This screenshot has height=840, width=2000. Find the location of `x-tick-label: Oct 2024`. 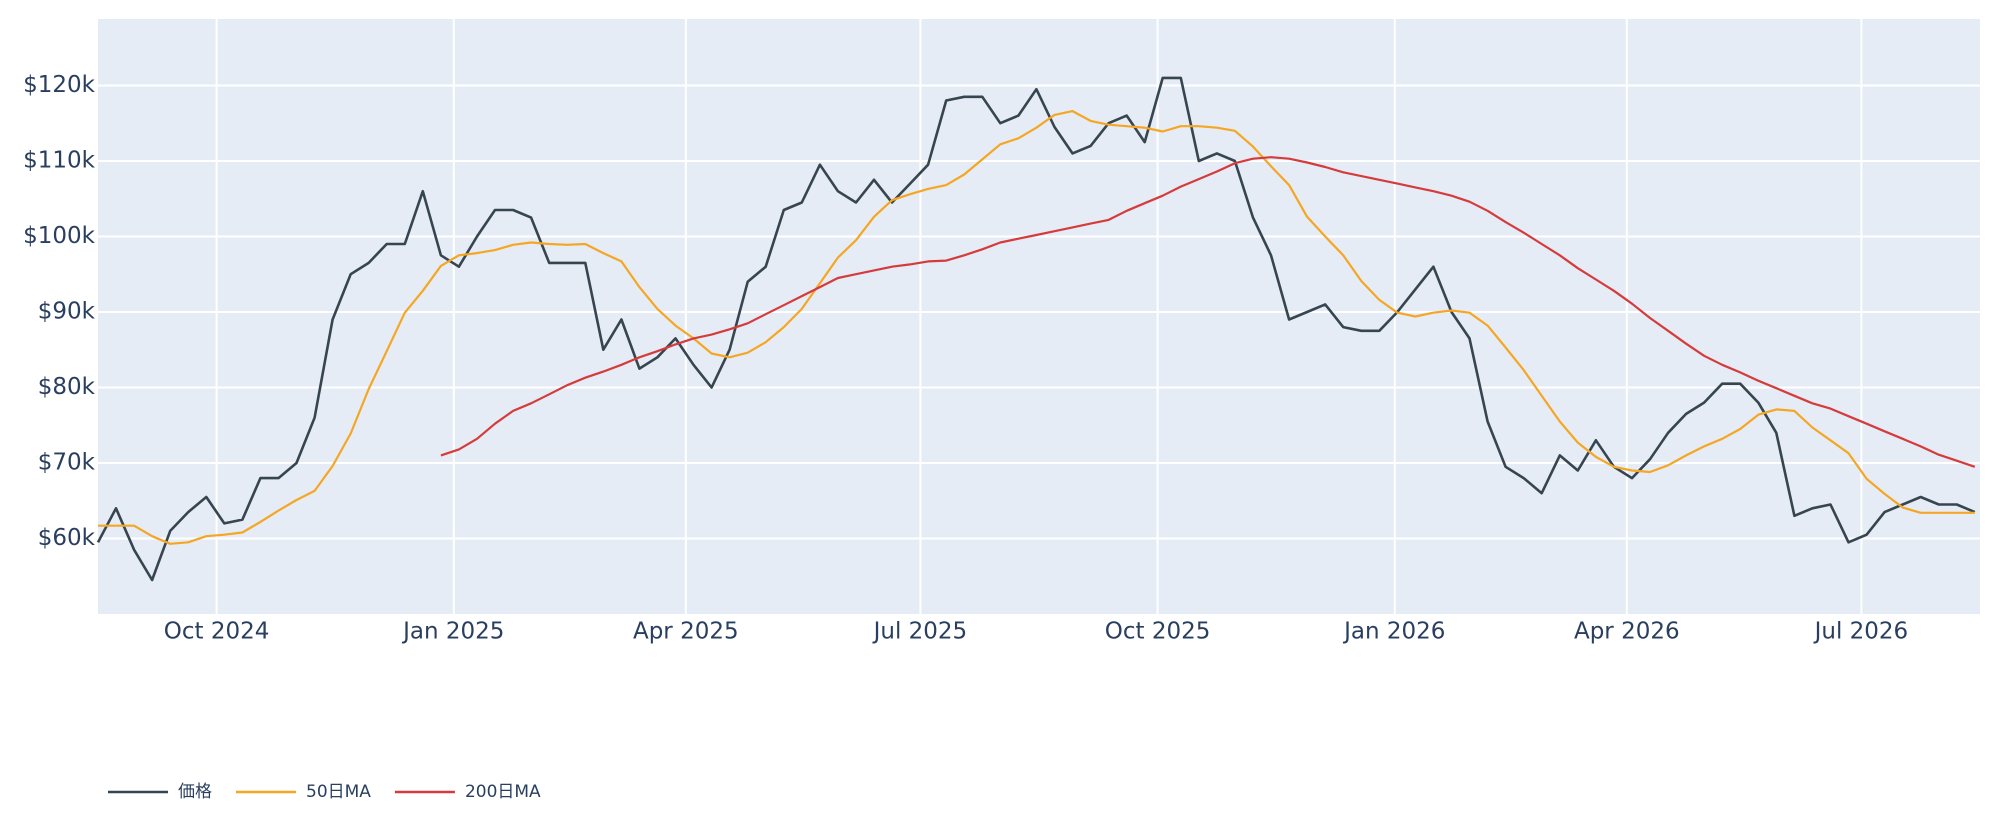

x-tick-label: Oct 2024 is located at coordinates (217, 632).